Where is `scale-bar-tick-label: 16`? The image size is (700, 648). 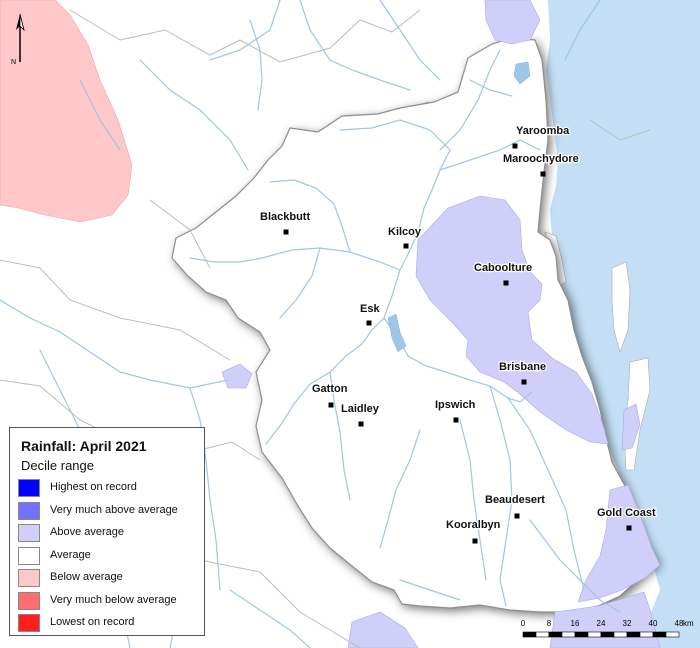
scale-bar-tick-label: 16 is located at coordinates (575, 623).